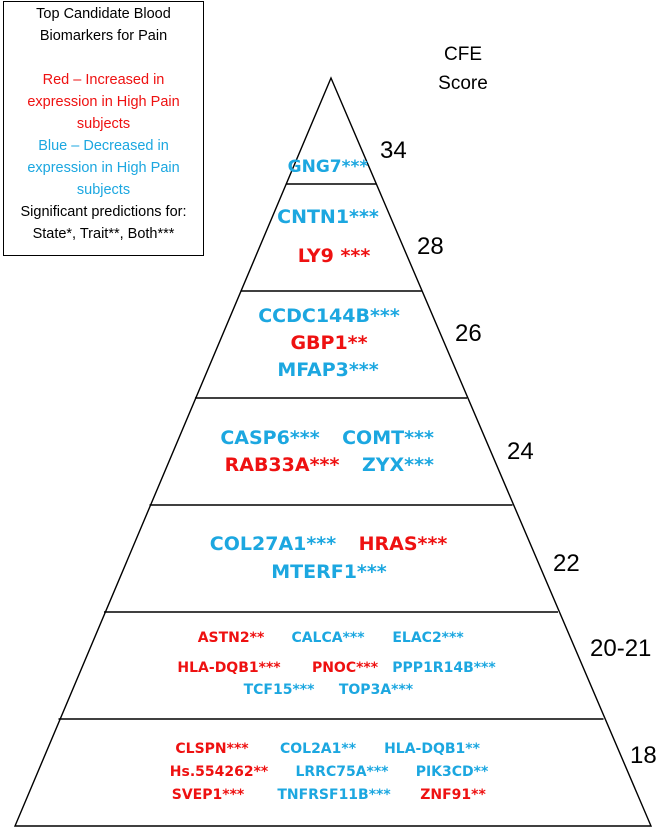 The height and width of the screenshot is (837, 671). What do you see at coordinates (345, 668) in the screenshot?
I see `gene-label: PNOC***` at bounding box center [345, 668].